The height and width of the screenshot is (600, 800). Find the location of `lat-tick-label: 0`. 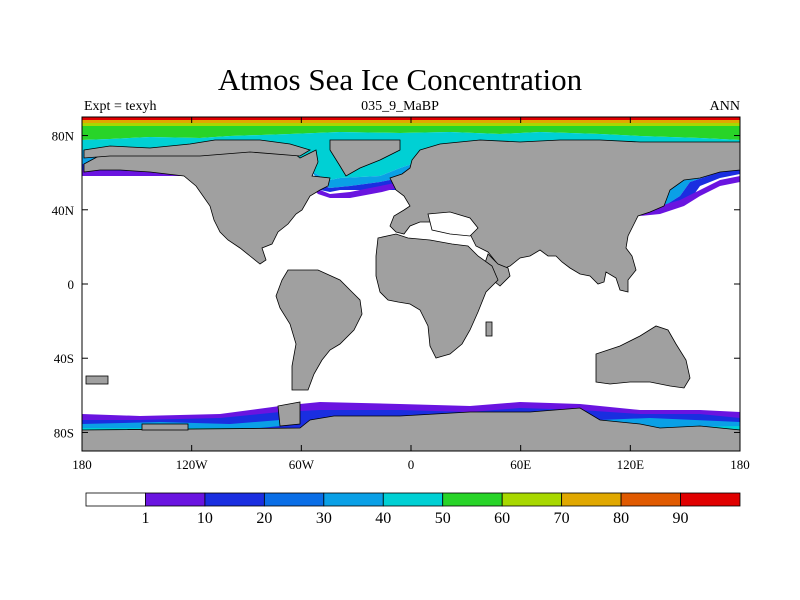

lat-tick-label: 0 is located at coordinates (71, 284).